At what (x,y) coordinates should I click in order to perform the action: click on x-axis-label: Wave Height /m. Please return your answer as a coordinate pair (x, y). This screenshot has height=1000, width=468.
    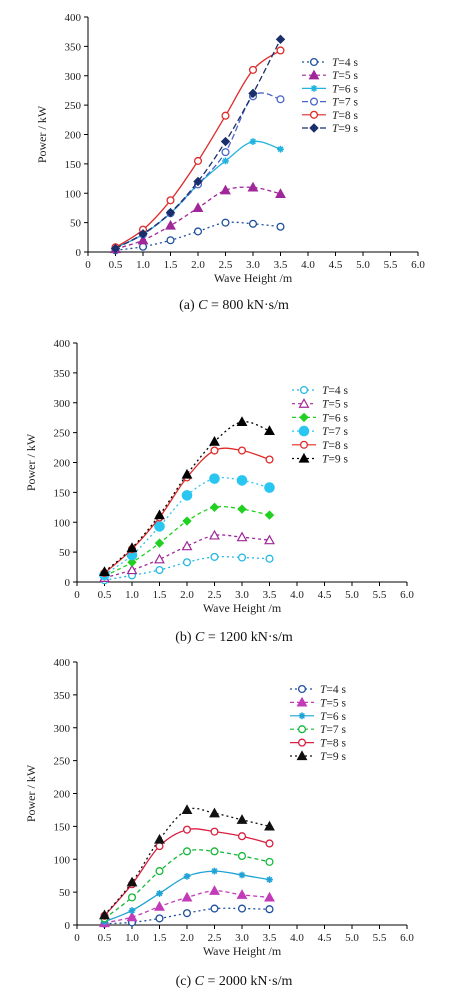
    Looking at the image, I should click on (242, 951).